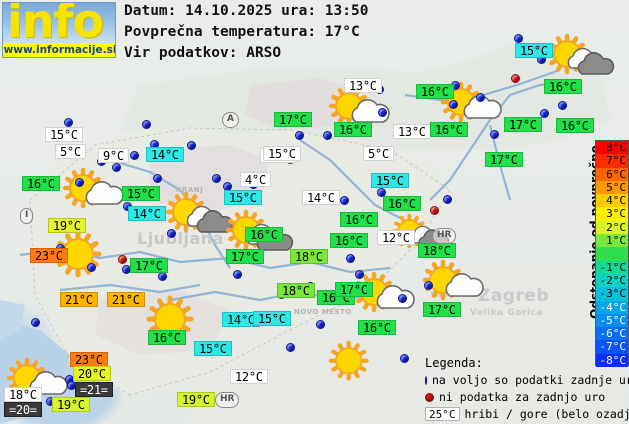  I want to click on map-place-label: Zagreb, so click(514, 296).